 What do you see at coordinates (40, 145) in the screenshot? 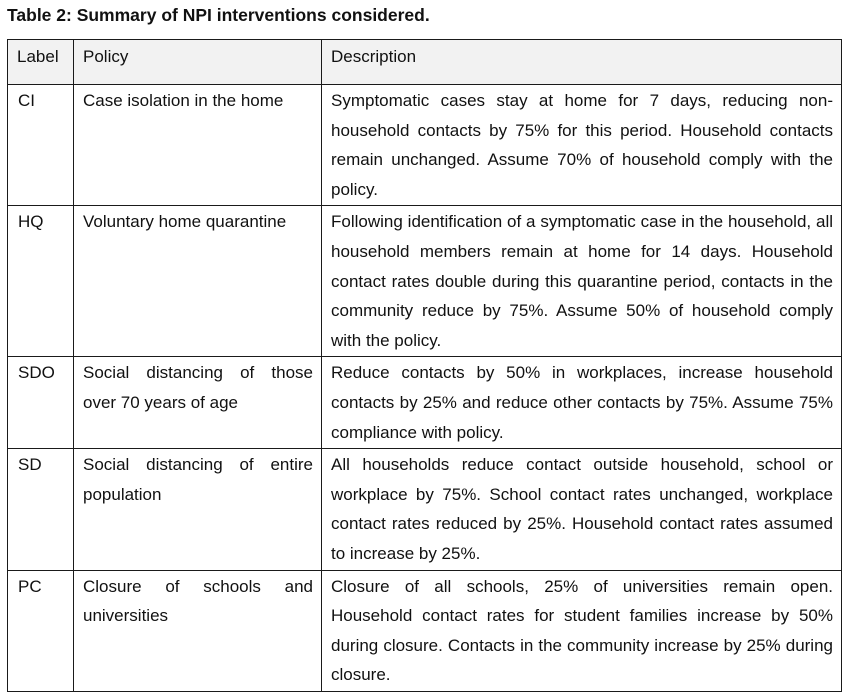
I see `row-label: CI` at bounding box center [40, 145].